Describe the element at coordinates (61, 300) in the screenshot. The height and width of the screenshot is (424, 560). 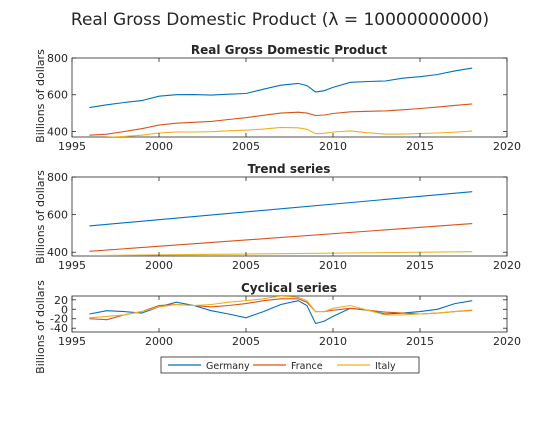
I see `y-tick-label: 20` at that location.